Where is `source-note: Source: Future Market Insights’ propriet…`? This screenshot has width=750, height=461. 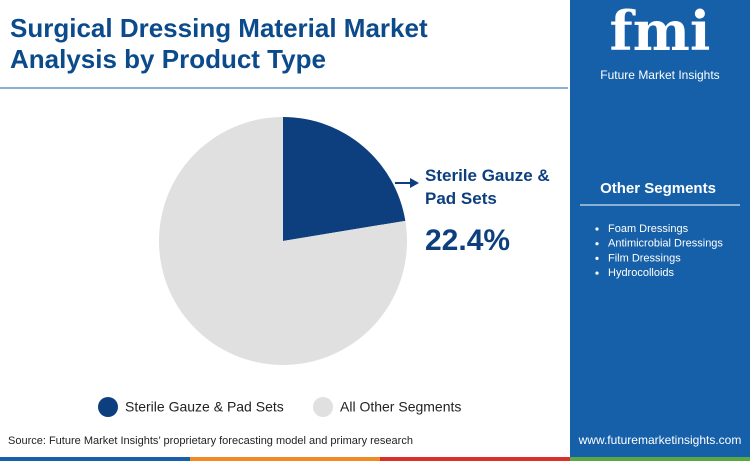
source-note: Source: Future Market Insights’ propriet… is located at coordinates (210, 441).